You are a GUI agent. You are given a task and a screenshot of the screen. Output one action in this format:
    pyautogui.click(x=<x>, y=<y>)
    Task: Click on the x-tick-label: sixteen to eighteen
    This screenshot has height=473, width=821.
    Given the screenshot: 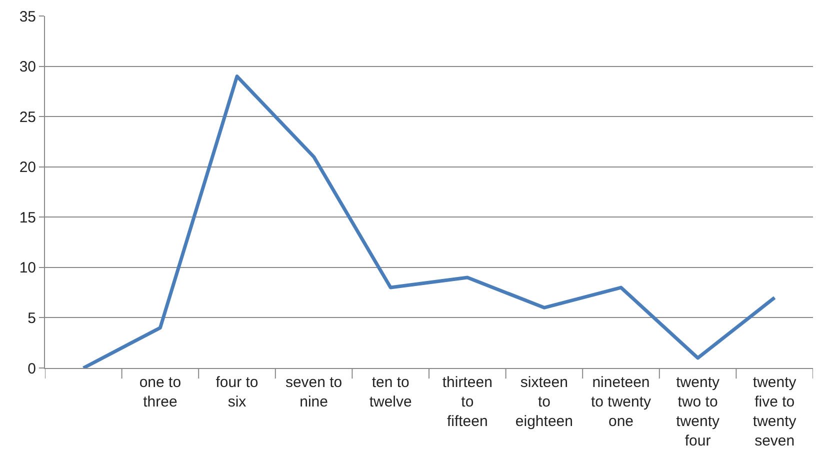 What is the action you would take?
    pyautogui.click(x=544, y=402)
    